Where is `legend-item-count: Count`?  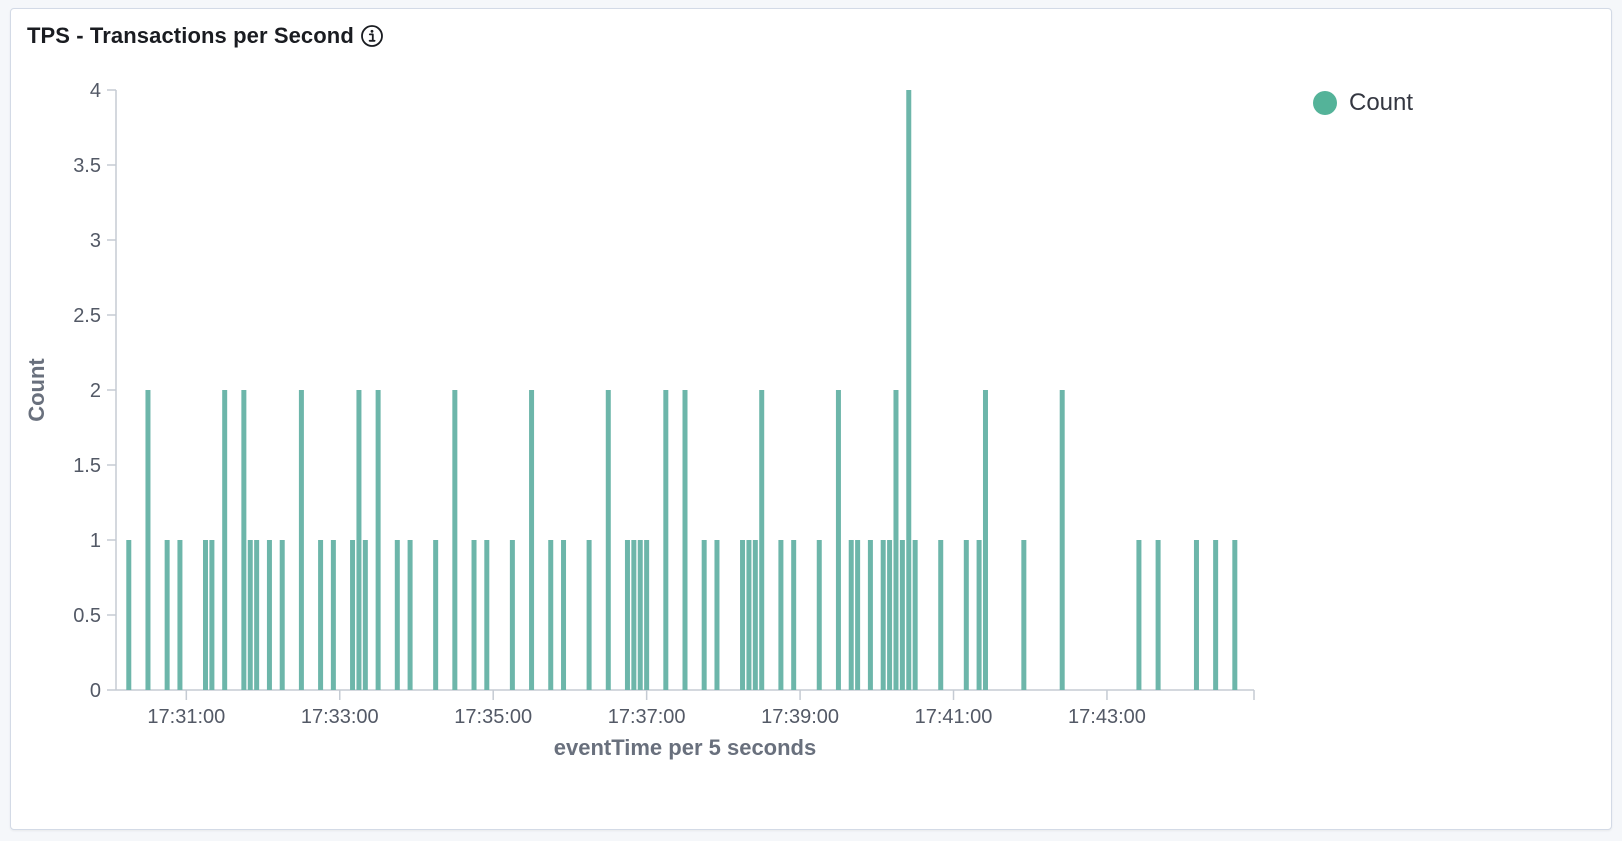 legend-item-count: Count is located at coordinates (1363, 103).